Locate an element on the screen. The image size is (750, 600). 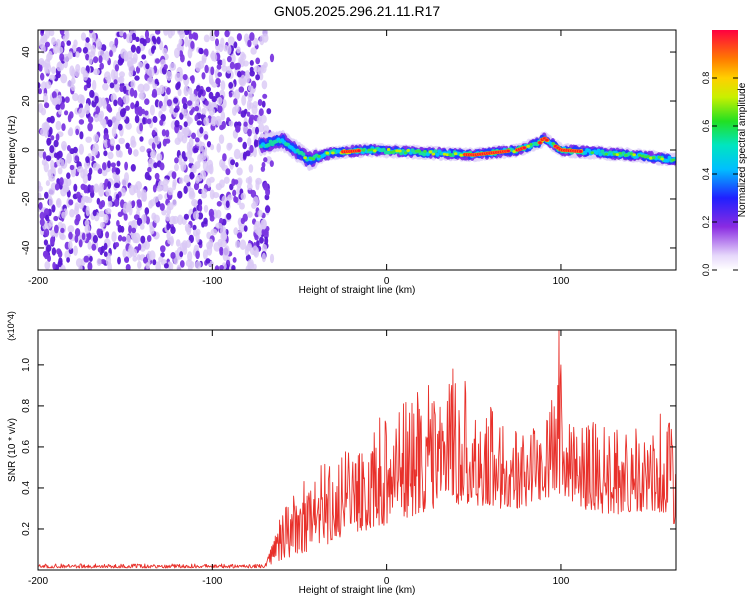
snr-y-tick-label: 0.6 is located at coordinates (26, 447).